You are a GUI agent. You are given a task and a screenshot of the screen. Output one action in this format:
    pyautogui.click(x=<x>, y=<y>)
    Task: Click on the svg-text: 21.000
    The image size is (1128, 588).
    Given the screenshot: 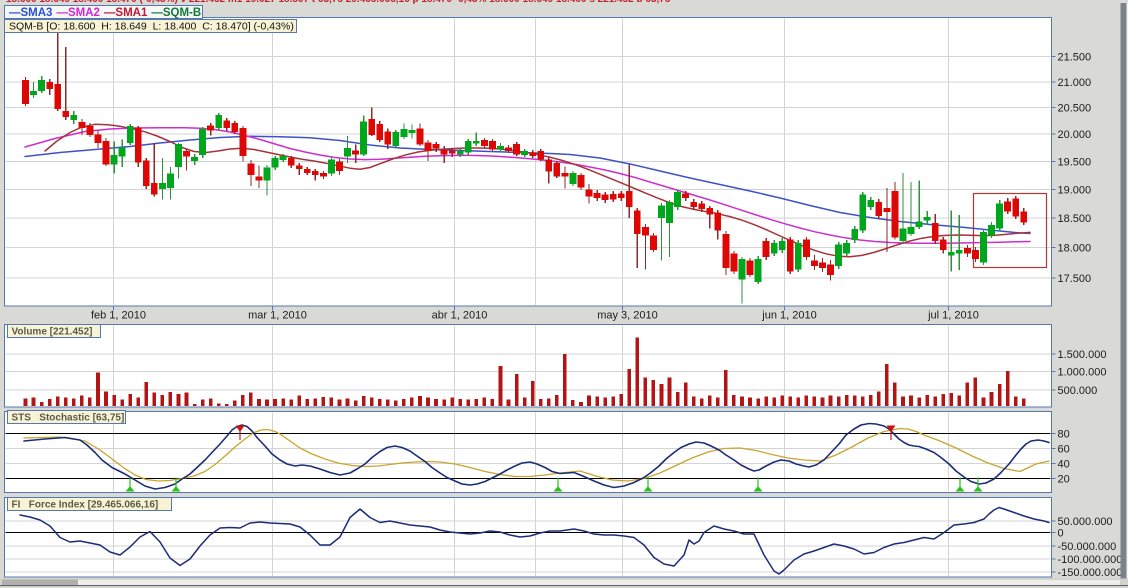 What is the action you would take?
    pyautogui.click(x=1075, y=83)
    